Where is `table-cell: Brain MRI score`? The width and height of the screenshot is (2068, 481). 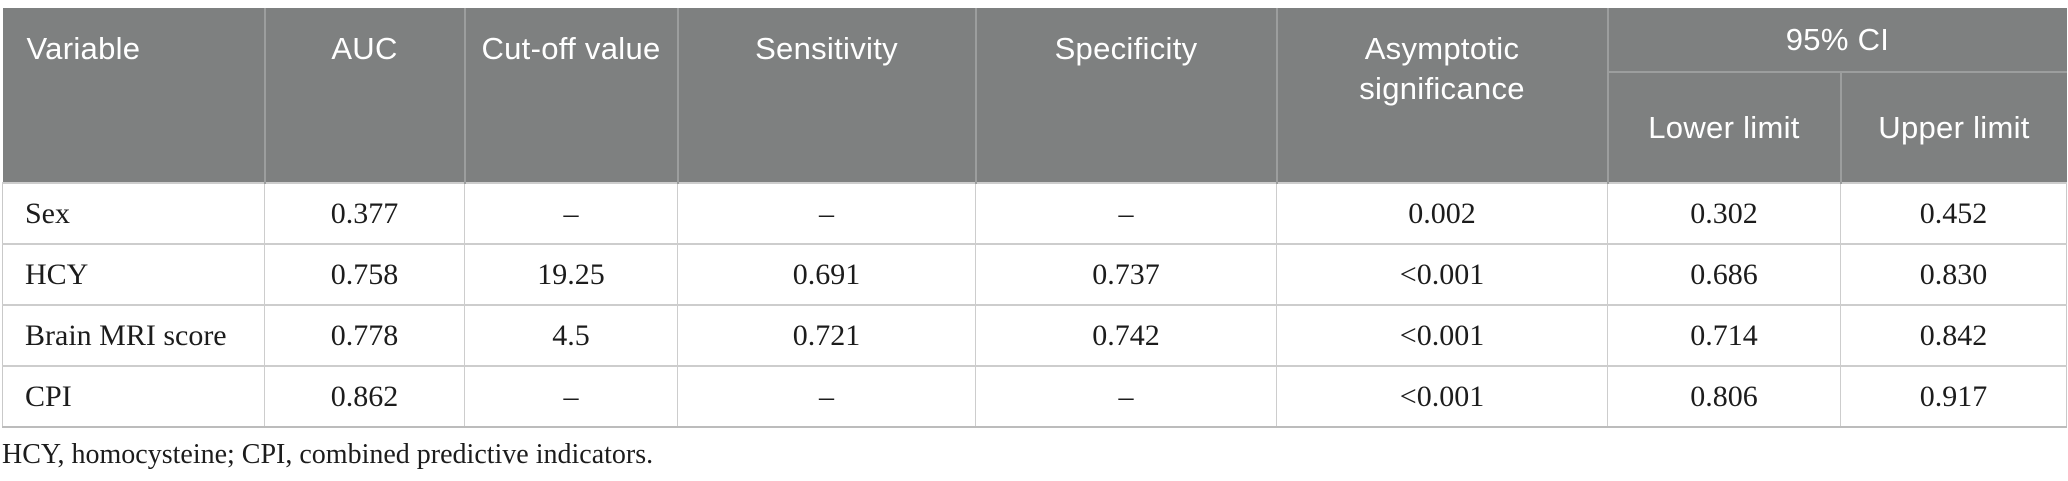 table-cell: Brain MRI score is located at coordinates (133, 335).